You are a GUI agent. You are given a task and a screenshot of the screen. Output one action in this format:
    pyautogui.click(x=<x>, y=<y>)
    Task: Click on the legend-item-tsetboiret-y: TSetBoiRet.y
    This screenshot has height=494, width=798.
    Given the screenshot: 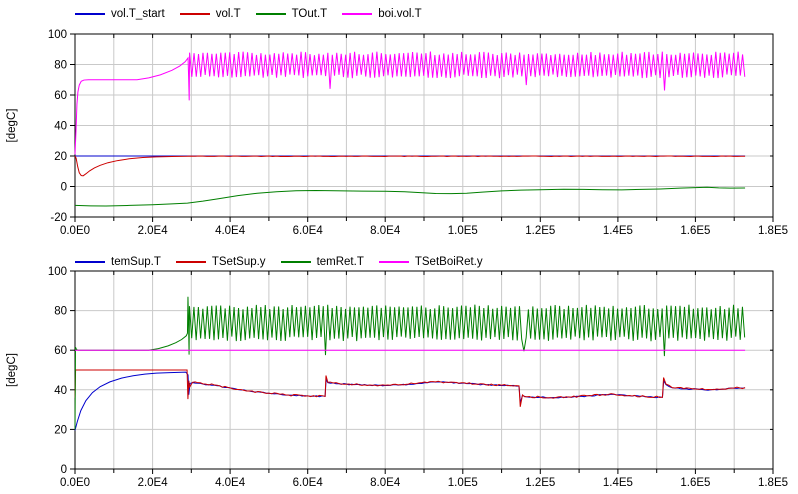 What is the action you would take?
    pyautogui.click(x=430, y=262)
    